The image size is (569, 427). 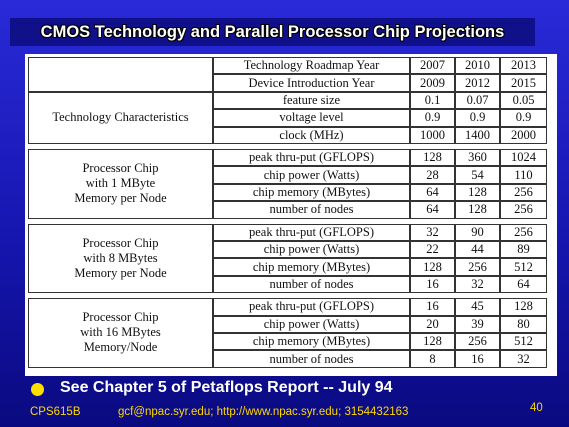 I want to click on row-value: 360, so click(x=477, y=158).